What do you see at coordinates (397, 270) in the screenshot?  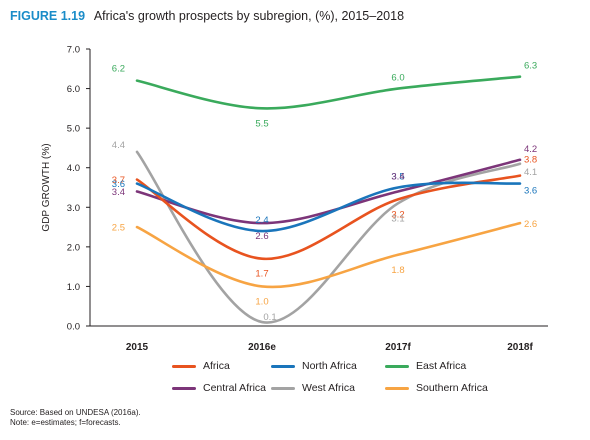 I see `data-label-southern-africa: 1.8` at bounding box center [397, 270].